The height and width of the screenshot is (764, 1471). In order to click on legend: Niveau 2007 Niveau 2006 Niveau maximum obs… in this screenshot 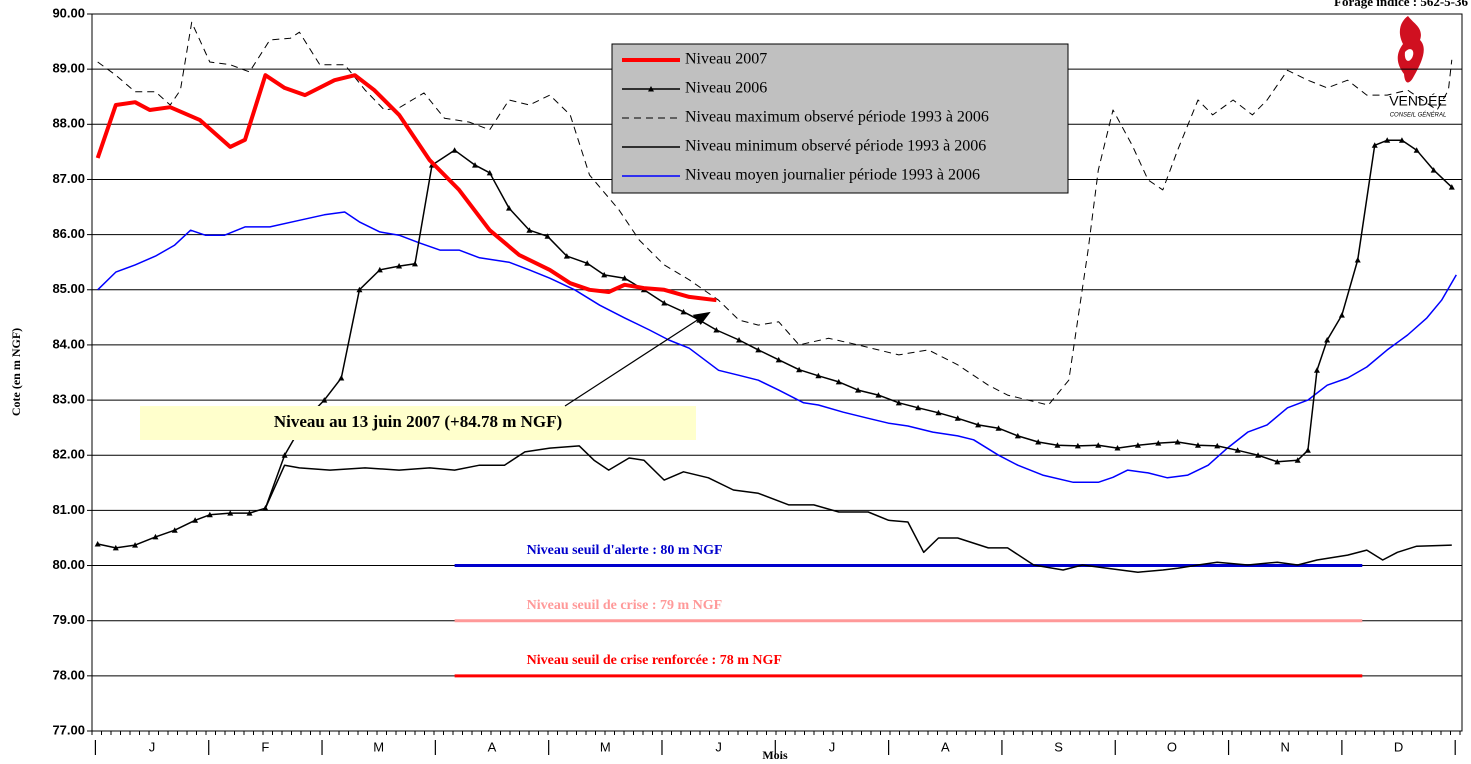, I will do `click(840, 118)`.